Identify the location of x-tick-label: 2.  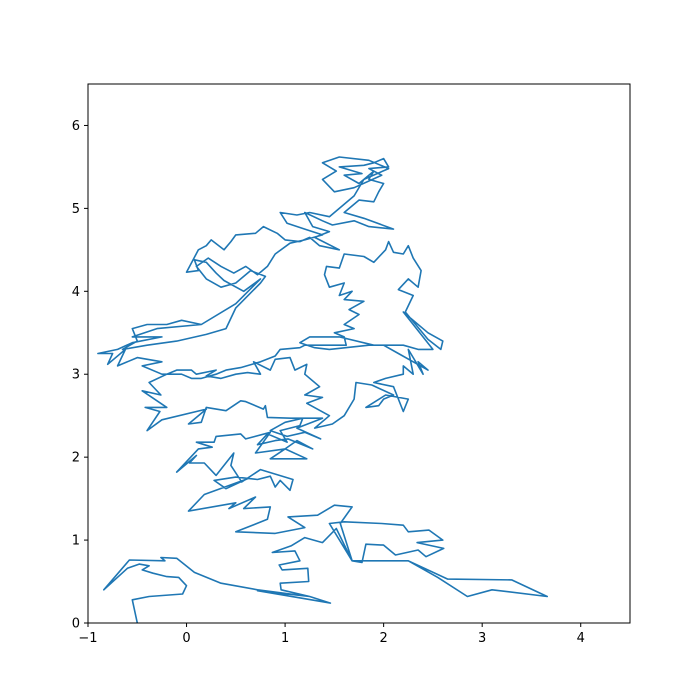
(383, 638).